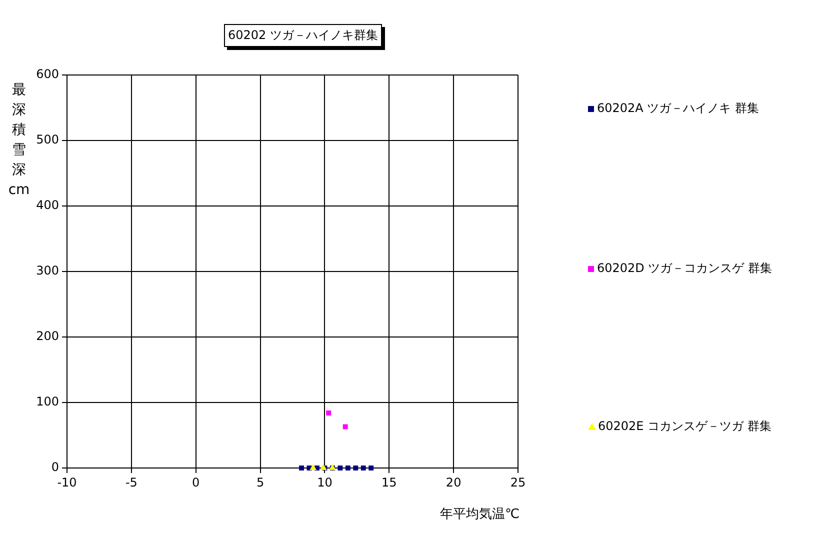 Image resolution: width=816 pixels, height=534 pixels. What do you see at coordinates (47, 271) in the screenshot?
I see `y-tick-label: 300` at bounding box center [47, 271].